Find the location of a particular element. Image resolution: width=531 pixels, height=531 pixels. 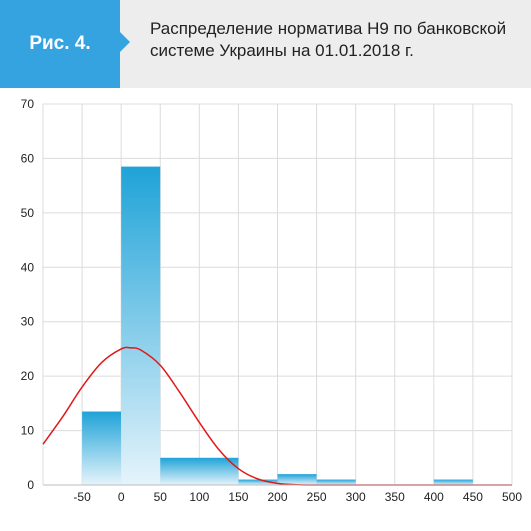

x-tick-label: 350 is located at coordinates (395, 497).